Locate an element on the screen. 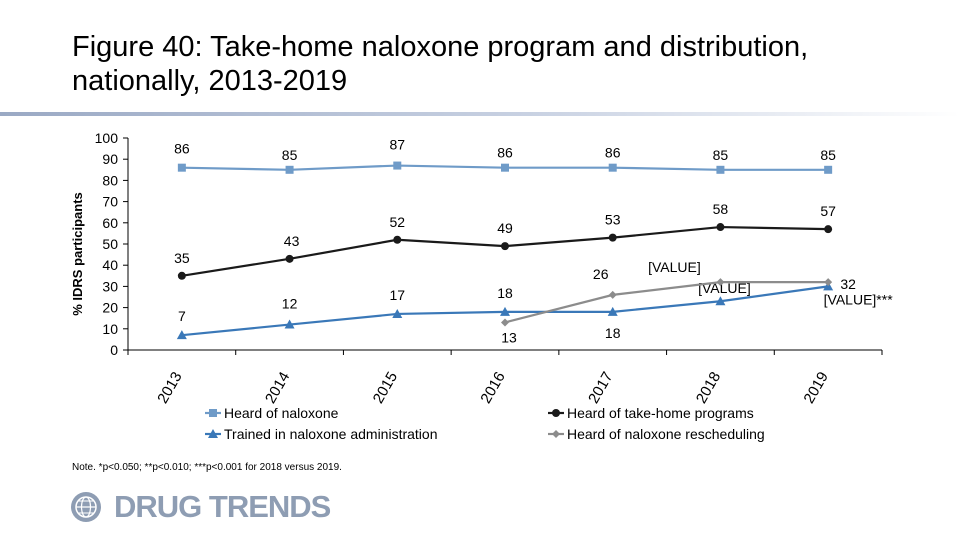 The width and height of the screenshot is (960, 540). legend-label-rescheduling: Heard of naloxone rescheduling is located at coordinates (666, 434).